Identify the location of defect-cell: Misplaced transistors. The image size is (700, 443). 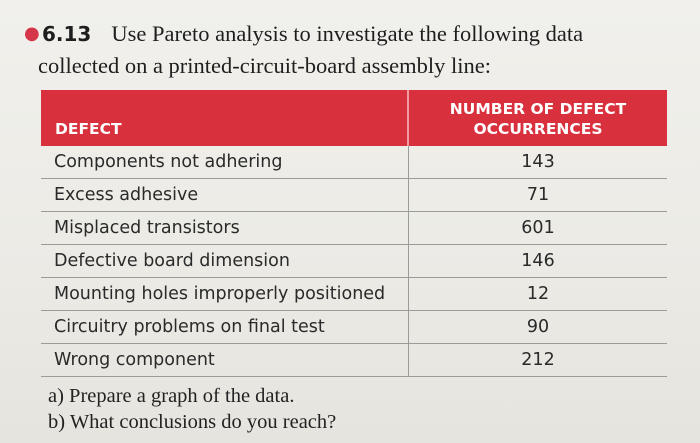
(225, 228).